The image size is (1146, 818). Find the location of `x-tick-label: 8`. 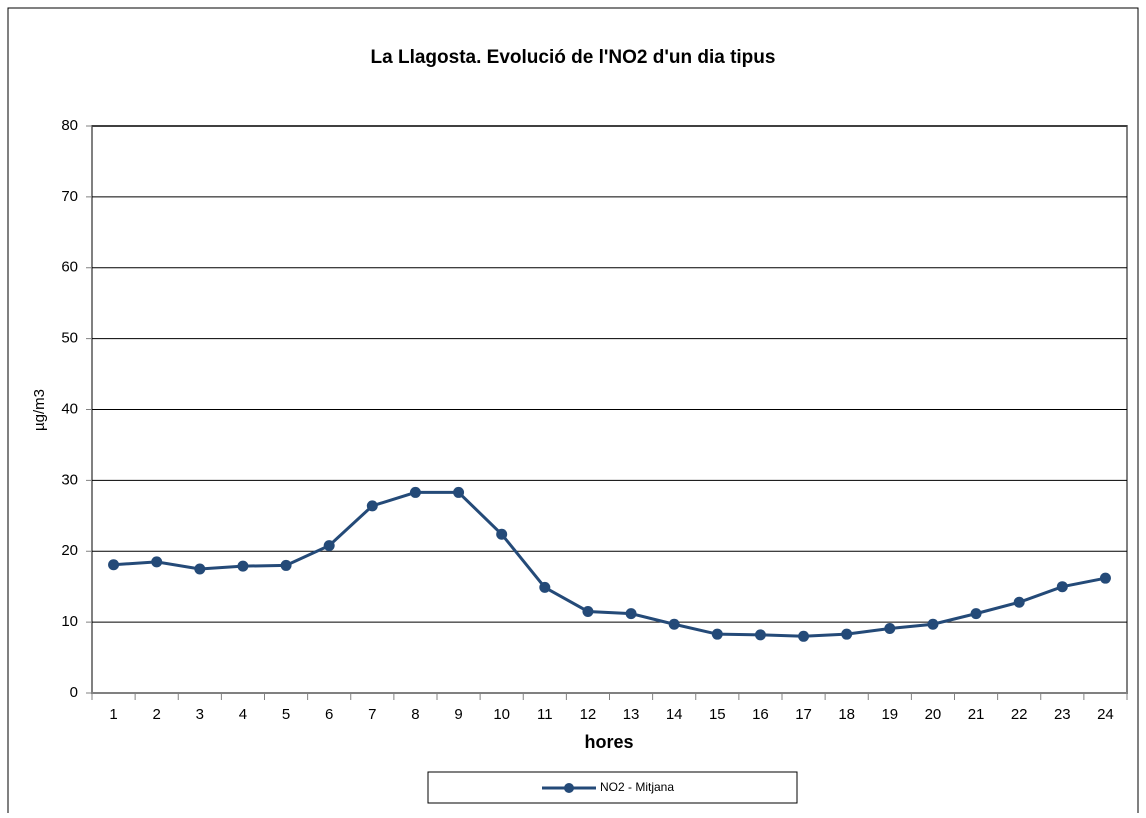

x-tick-label: 8 is located at coordinates (415, 714).